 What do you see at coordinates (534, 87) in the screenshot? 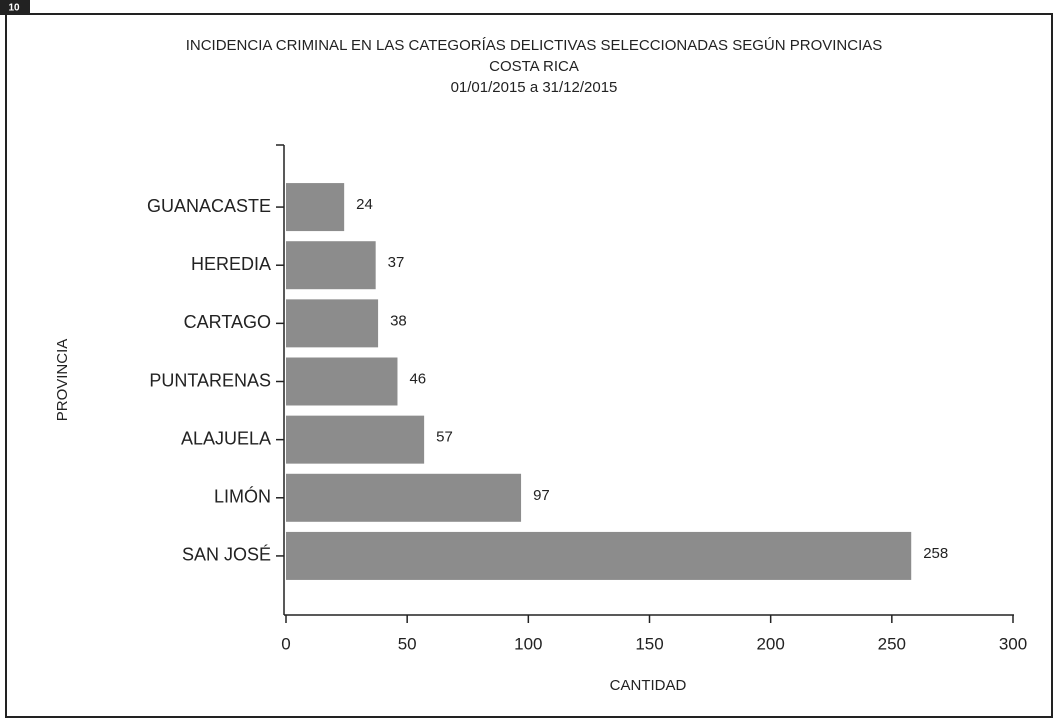
I see `date-range: 01/01/2015 a 31/12/2015` at bounding box center [534, 87].